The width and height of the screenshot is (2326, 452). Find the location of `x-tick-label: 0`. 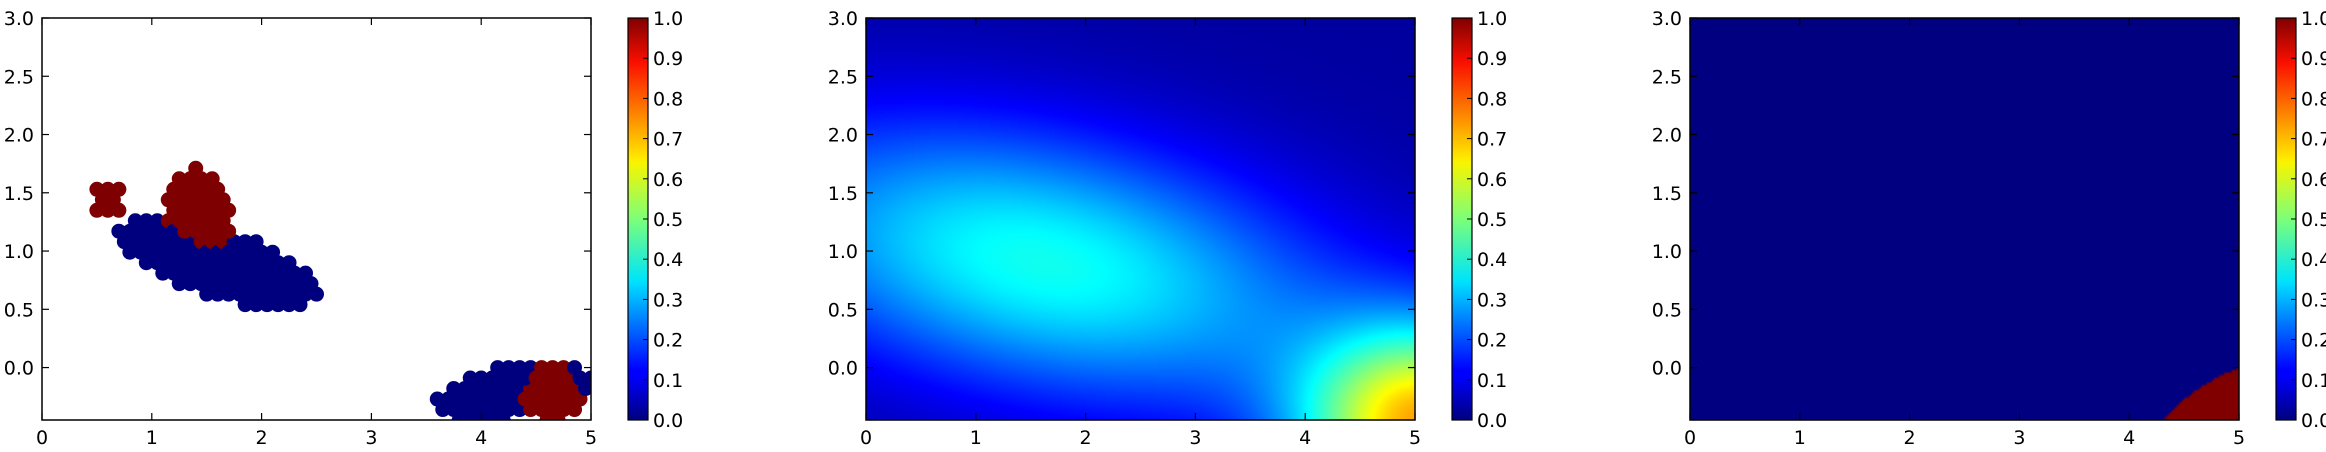

x-tick-label: 0 is located at coordinates (1690, 438).